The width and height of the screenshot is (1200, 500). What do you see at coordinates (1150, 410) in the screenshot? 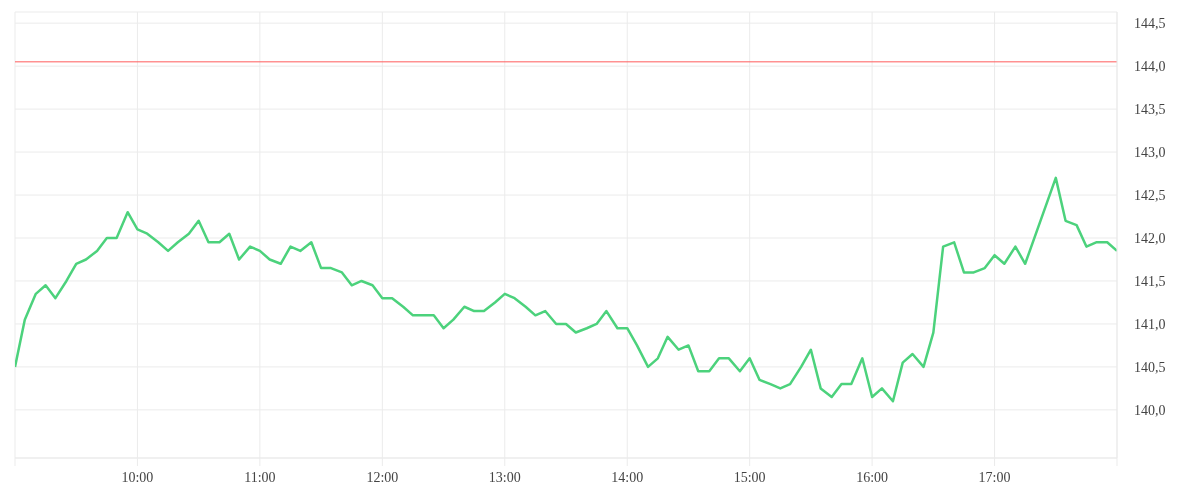
I see `y-tick-label: 140,0` at bounding box center [1150, 410].